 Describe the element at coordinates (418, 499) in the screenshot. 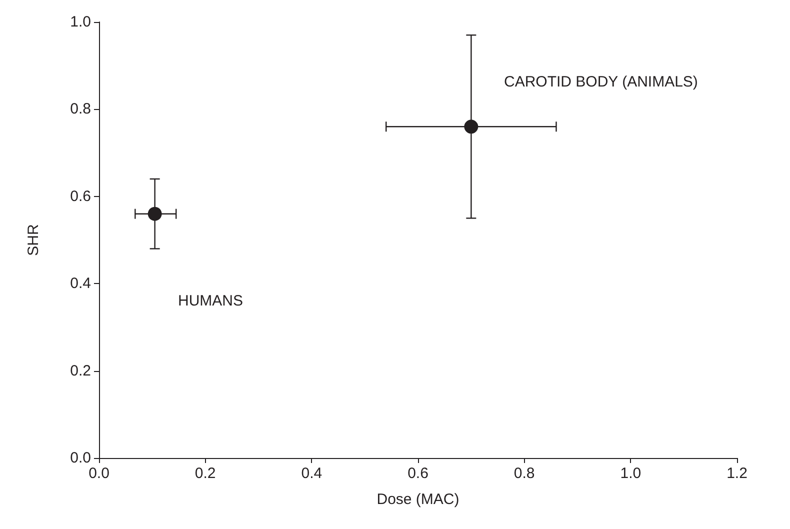

I see `x-axis-title: Dose (MAC)` at that location.